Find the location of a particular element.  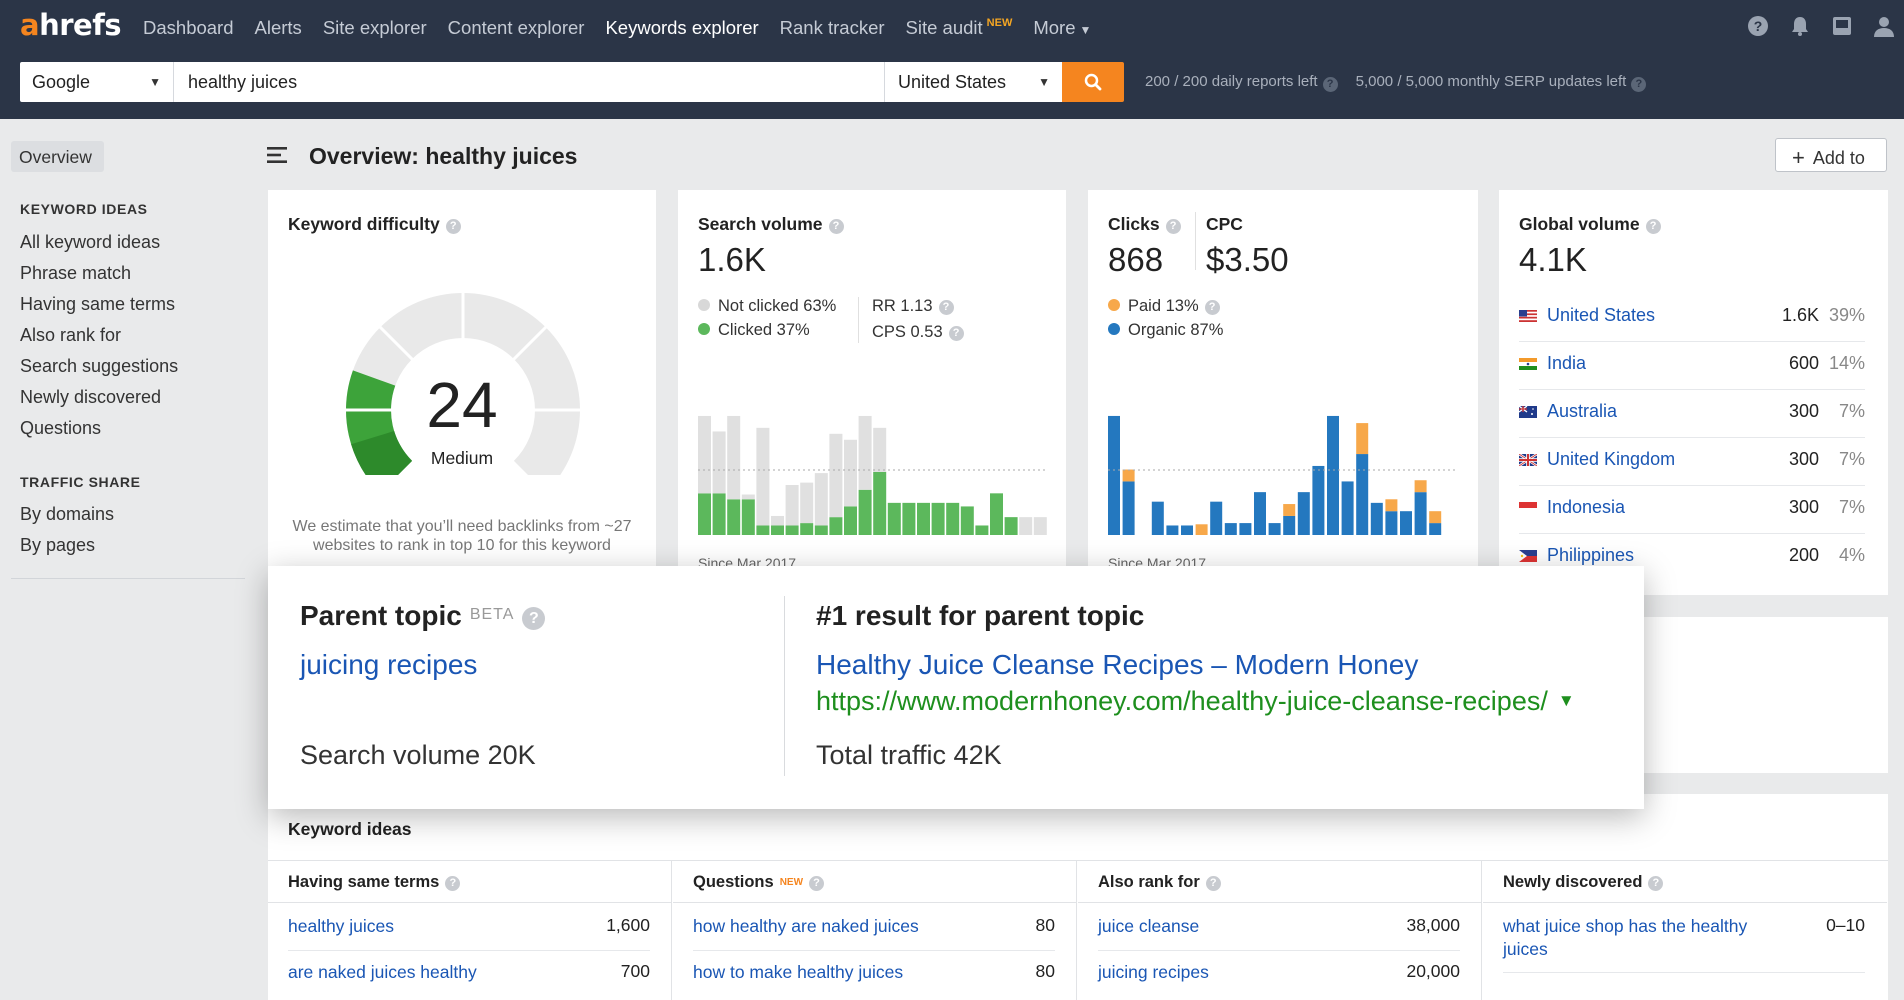

clicks-value: 868 is located at coordinates (1136, 259).